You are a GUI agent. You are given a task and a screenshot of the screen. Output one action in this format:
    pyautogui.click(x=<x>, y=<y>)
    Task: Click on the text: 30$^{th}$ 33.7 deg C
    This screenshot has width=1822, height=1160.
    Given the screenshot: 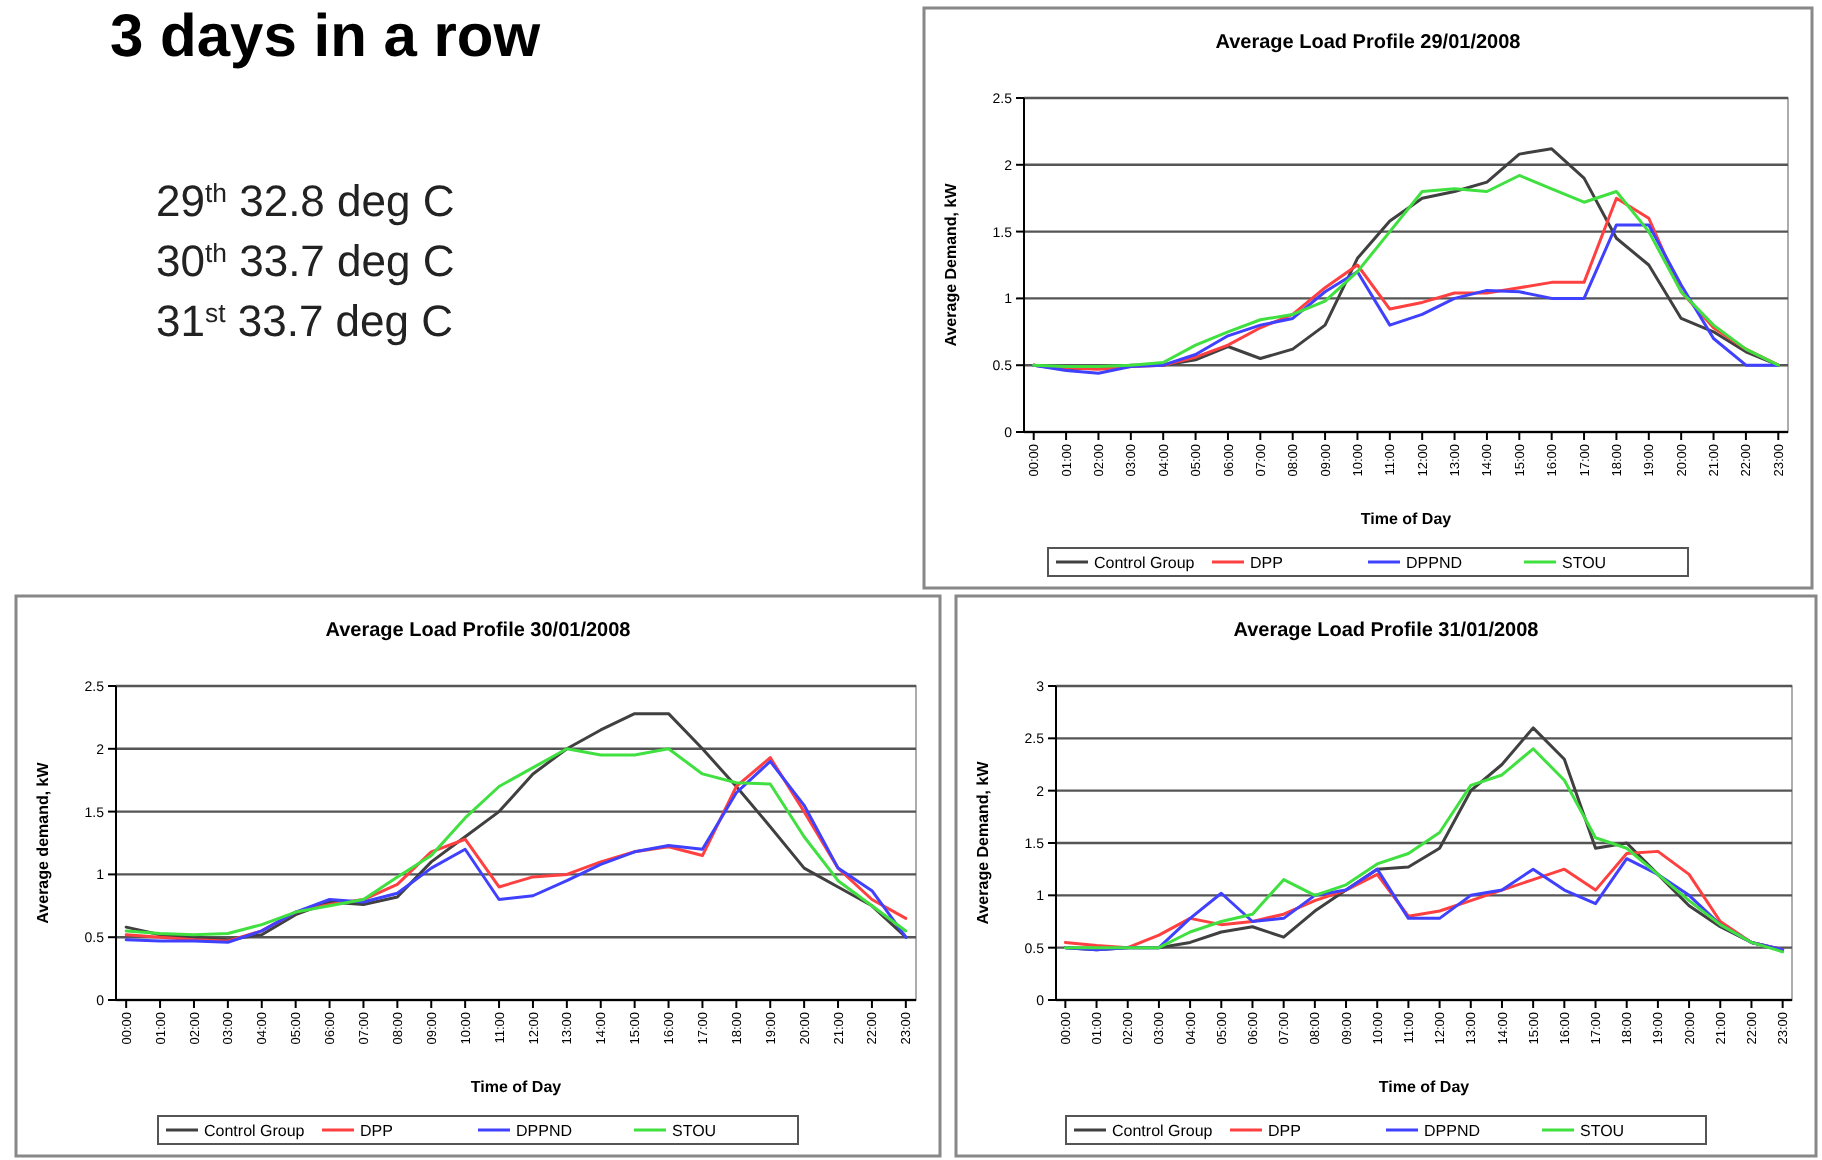 What is the action you would take?
    pyautogui.click(x=305, y=261)
    